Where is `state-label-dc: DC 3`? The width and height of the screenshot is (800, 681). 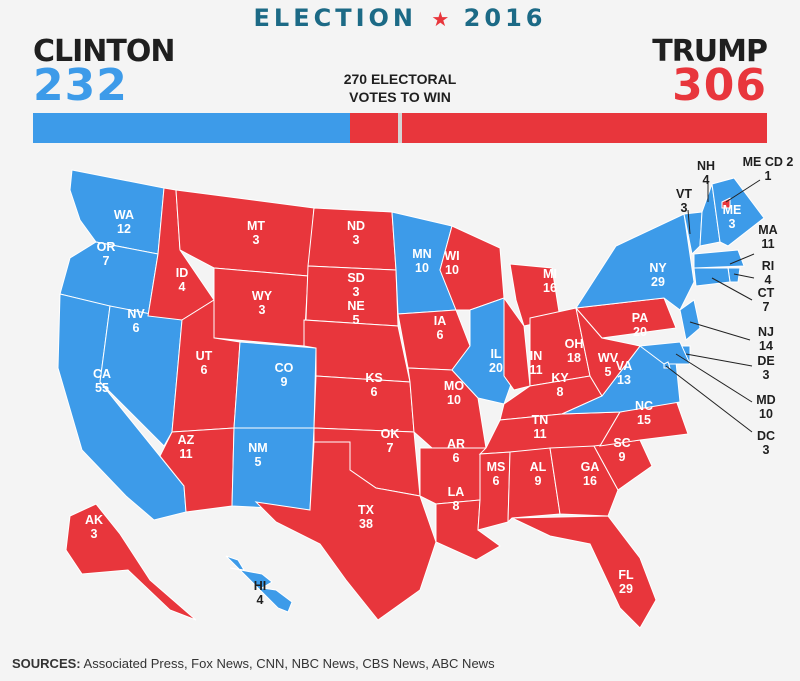
state-label-dc: DC 3 is located at coordinates (766, 443).